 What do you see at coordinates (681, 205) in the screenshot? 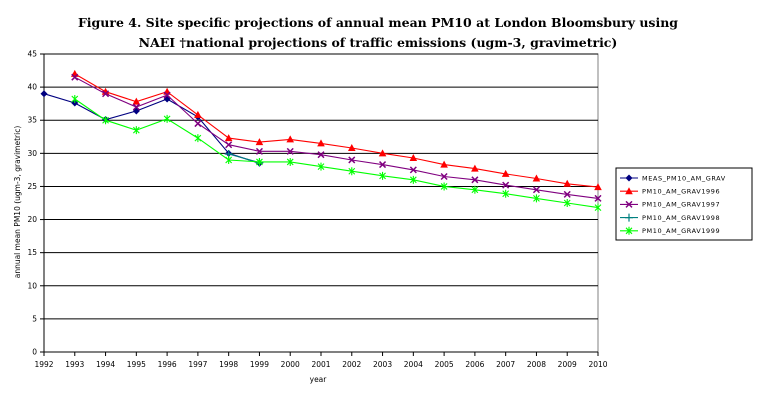
I see `legend-label: PM10_AM_GRAV1997` at bounding box center [681, 205].